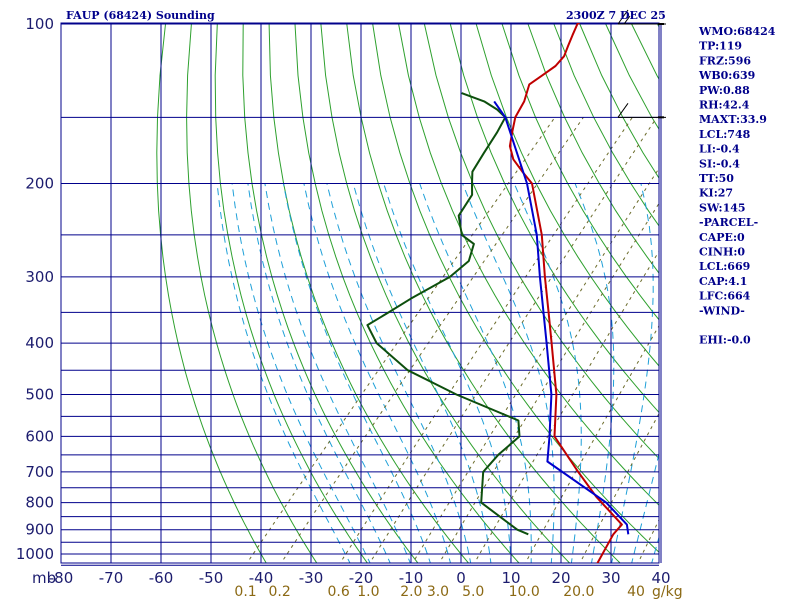 The height and width of the screenshot is (600, 800). Describe the element at coordinates (280, 592) in the screenshot. I see `mixing-ratio-label: 0.2` at that location.